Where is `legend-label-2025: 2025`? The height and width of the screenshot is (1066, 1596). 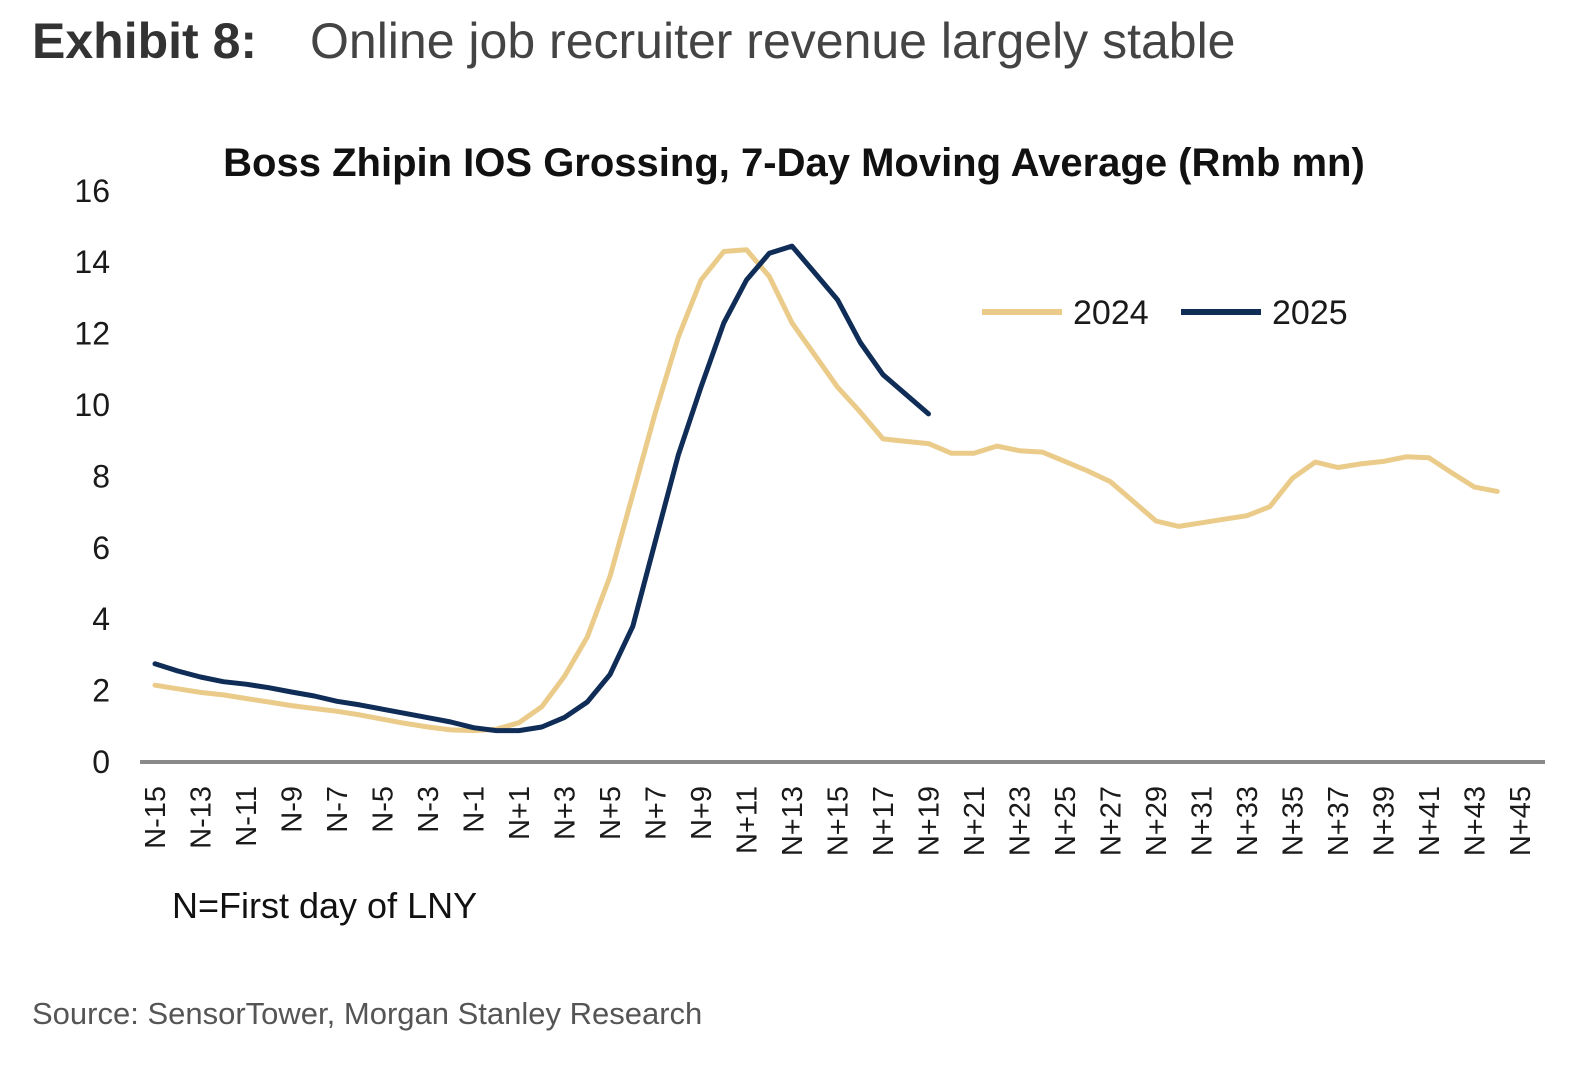
legend-label-2025: 2025 is located at coordinates (1310, 313).